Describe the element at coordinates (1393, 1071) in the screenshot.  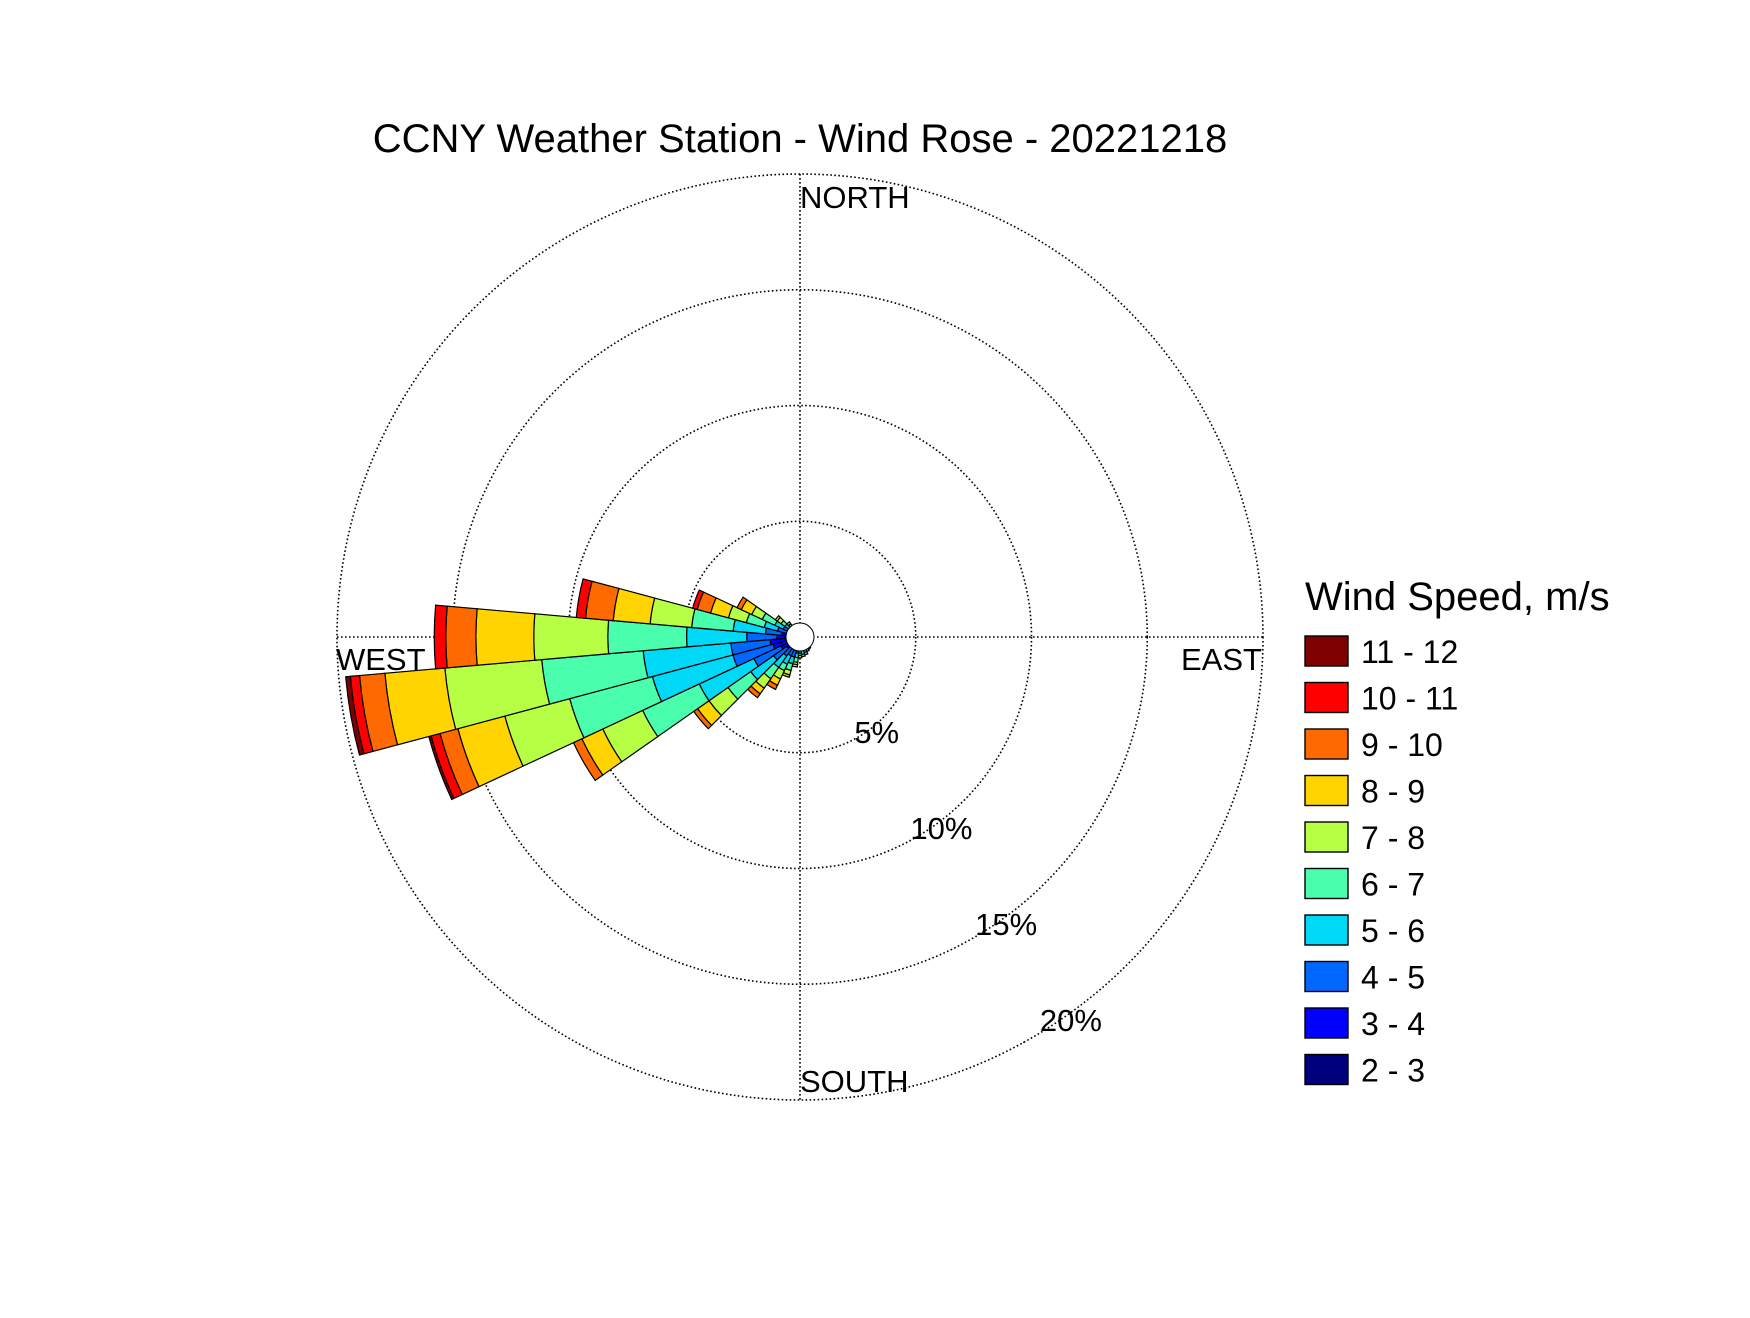
I see `legend-label-10: 2 - 3` at that location.